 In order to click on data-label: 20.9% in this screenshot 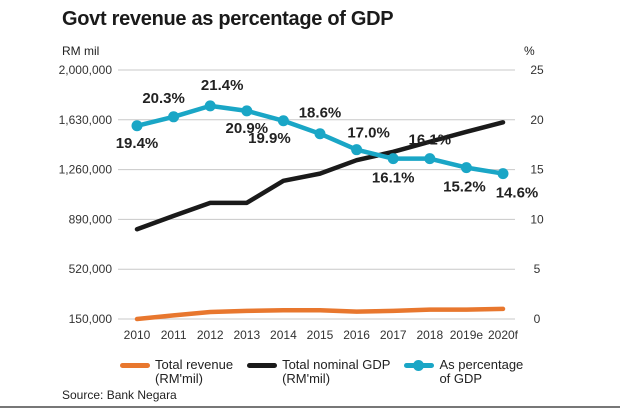, I will do `click(247, 128)`.